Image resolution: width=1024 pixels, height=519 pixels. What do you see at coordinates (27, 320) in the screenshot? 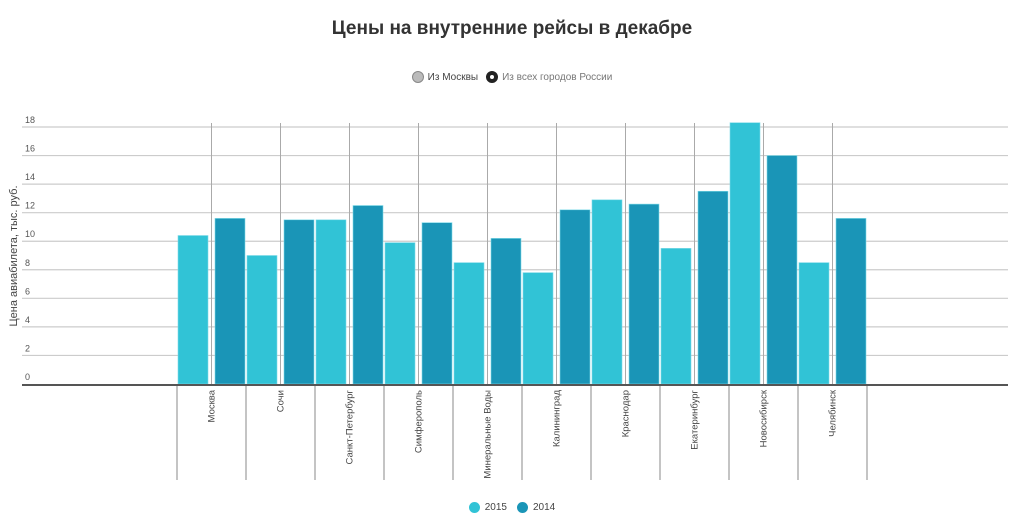
I see `y-tick-label: 4` at bounding box center [27, 320].